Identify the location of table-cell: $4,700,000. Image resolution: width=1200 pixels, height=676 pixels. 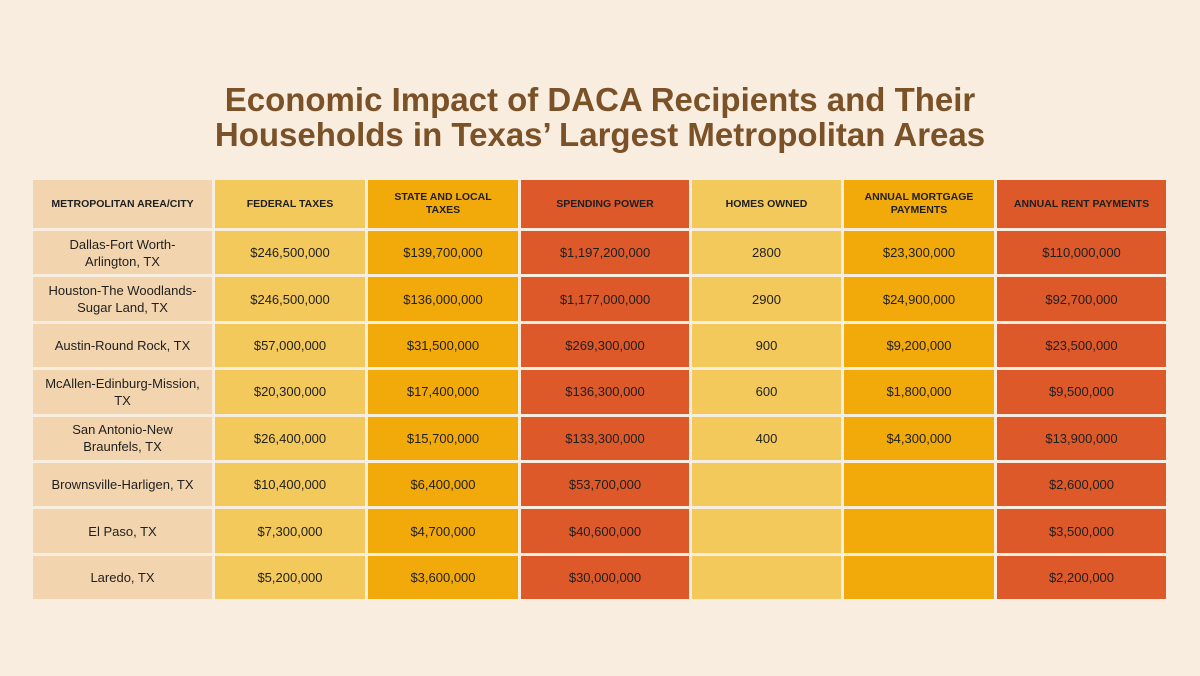
(443, 531).